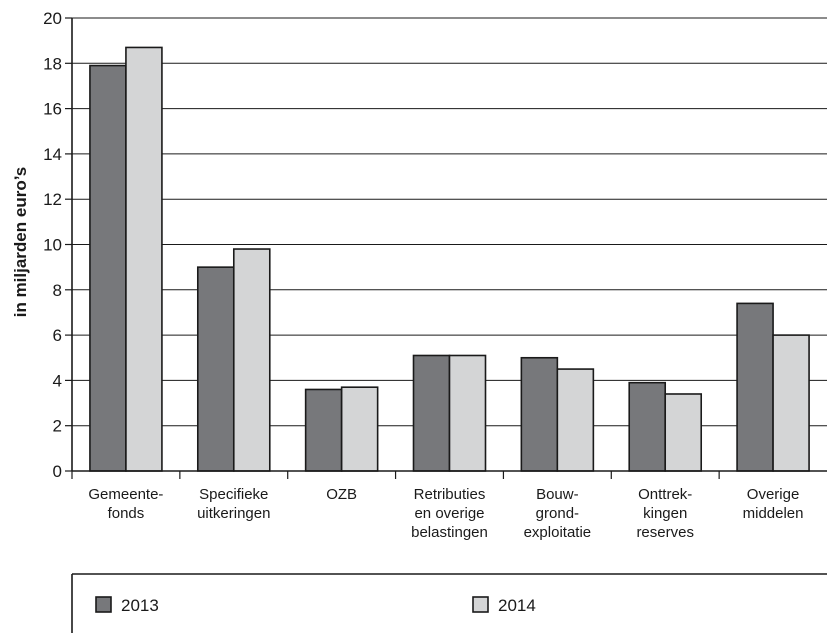 The height and width of the screenshot is (633, 827). What do you see at coordinates (665, 513) in the screenshot?
I see `category-label: kingen` at bounding box center [665, 513].